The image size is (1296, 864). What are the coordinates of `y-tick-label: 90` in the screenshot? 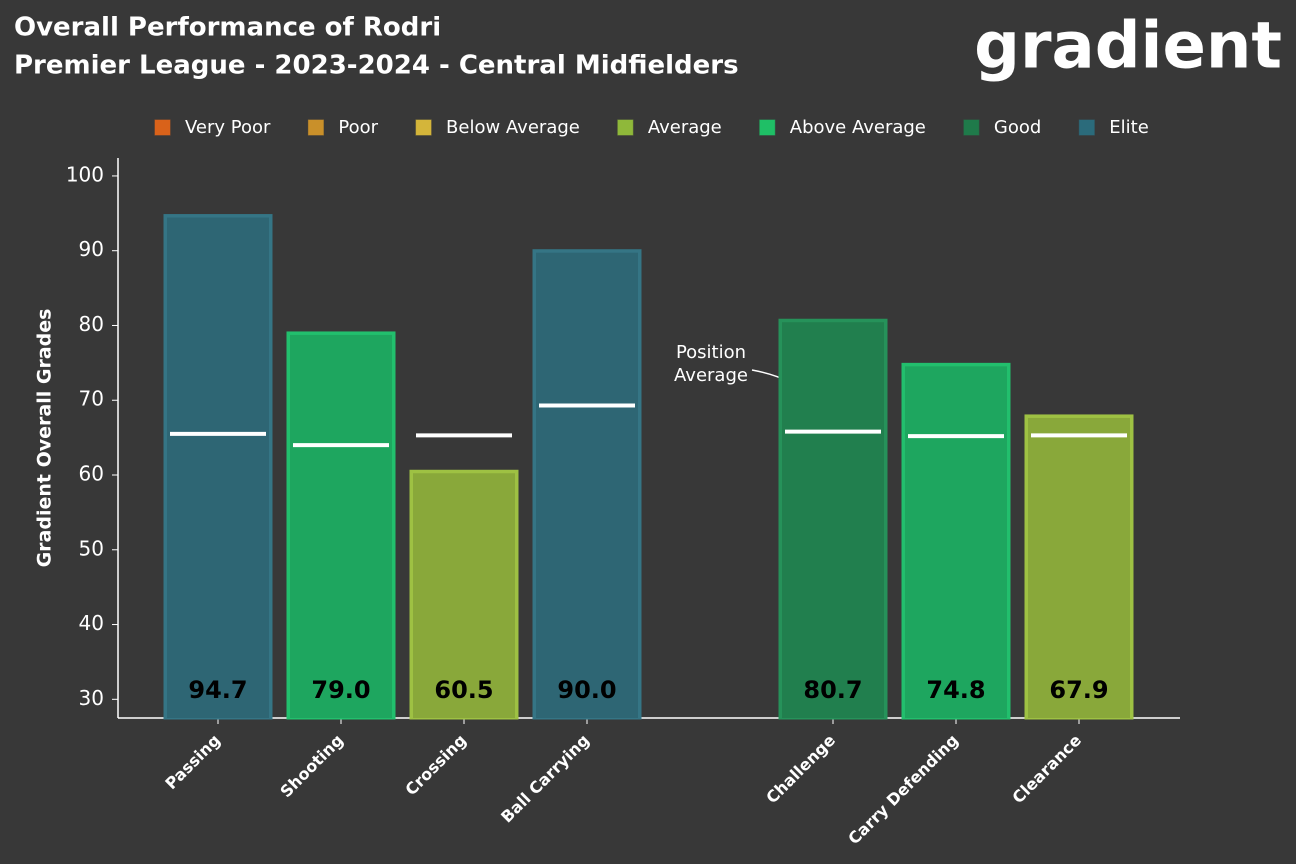 It's located at (91, 249).